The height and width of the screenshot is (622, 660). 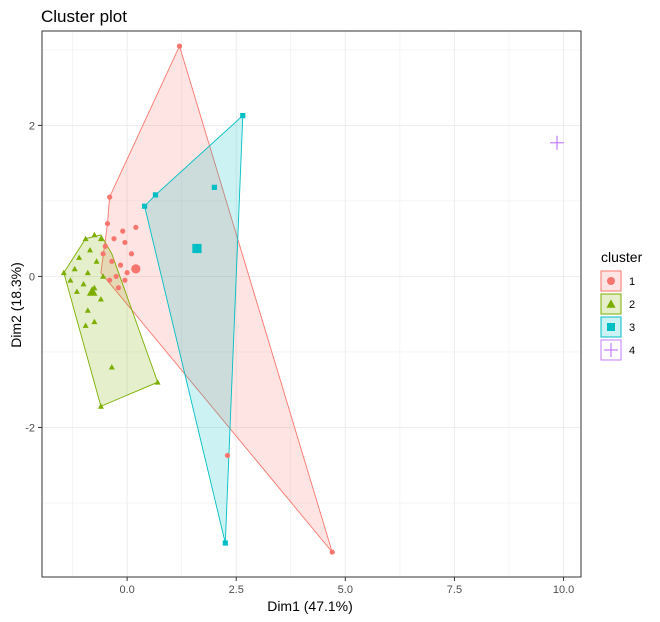 I want to click on cluster-1-centroid, so click(x=136, y=269).